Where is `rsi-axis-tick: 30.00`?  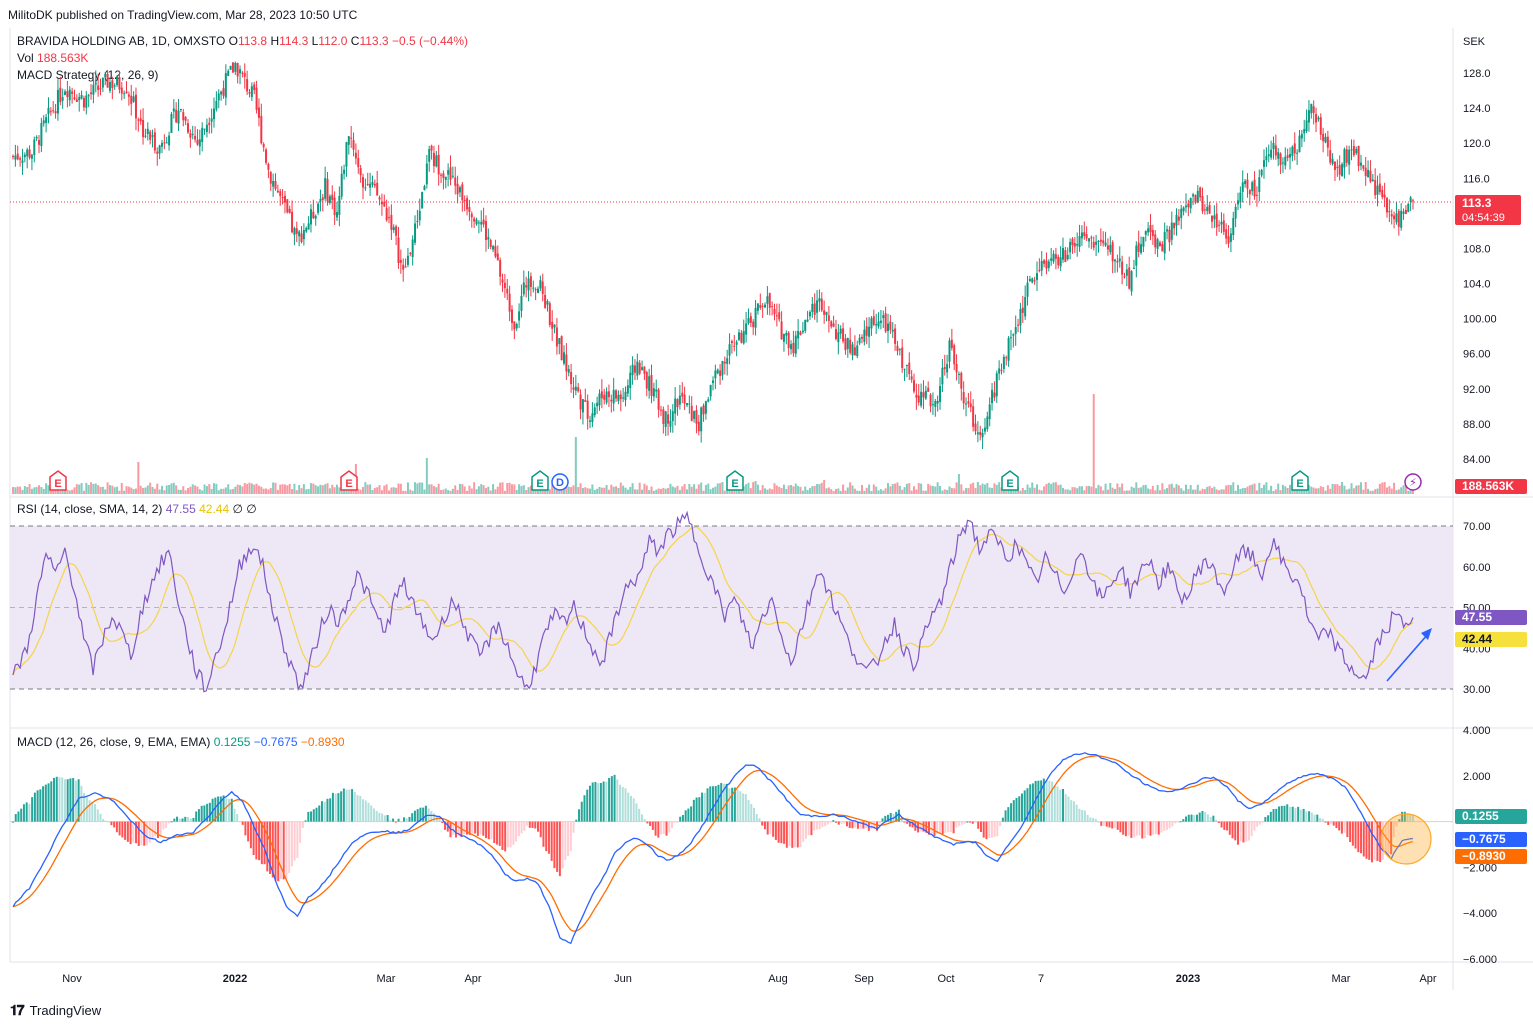
rsi-axis-tick: 30.00 is located at coordinates (1477, 690).